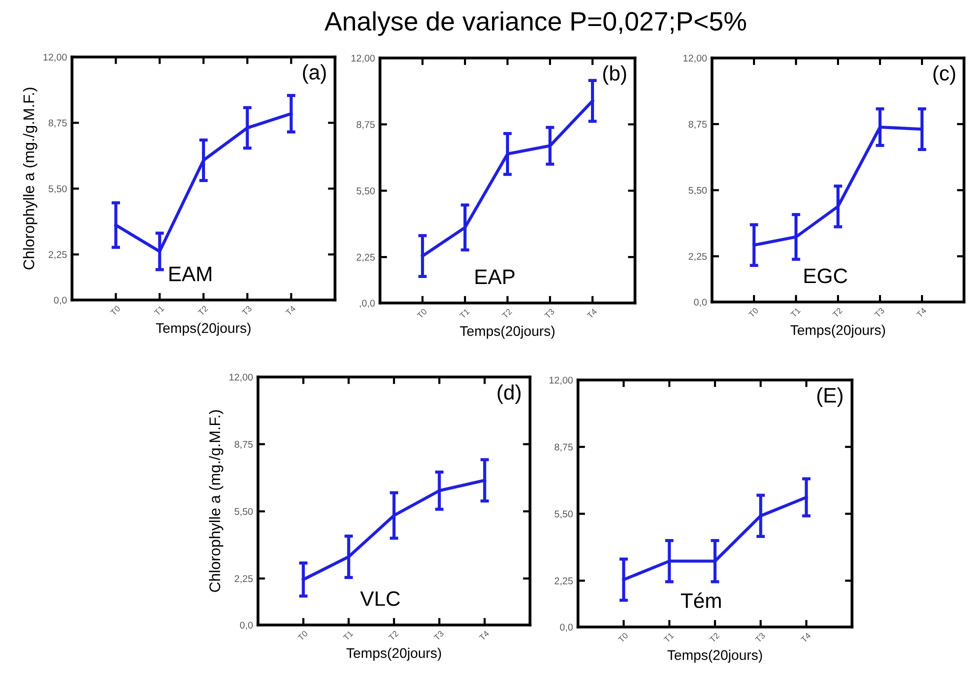 This screenshot has width=974, height=675. I want to click on y-tick-label: ,0,0, so click(367, 304).